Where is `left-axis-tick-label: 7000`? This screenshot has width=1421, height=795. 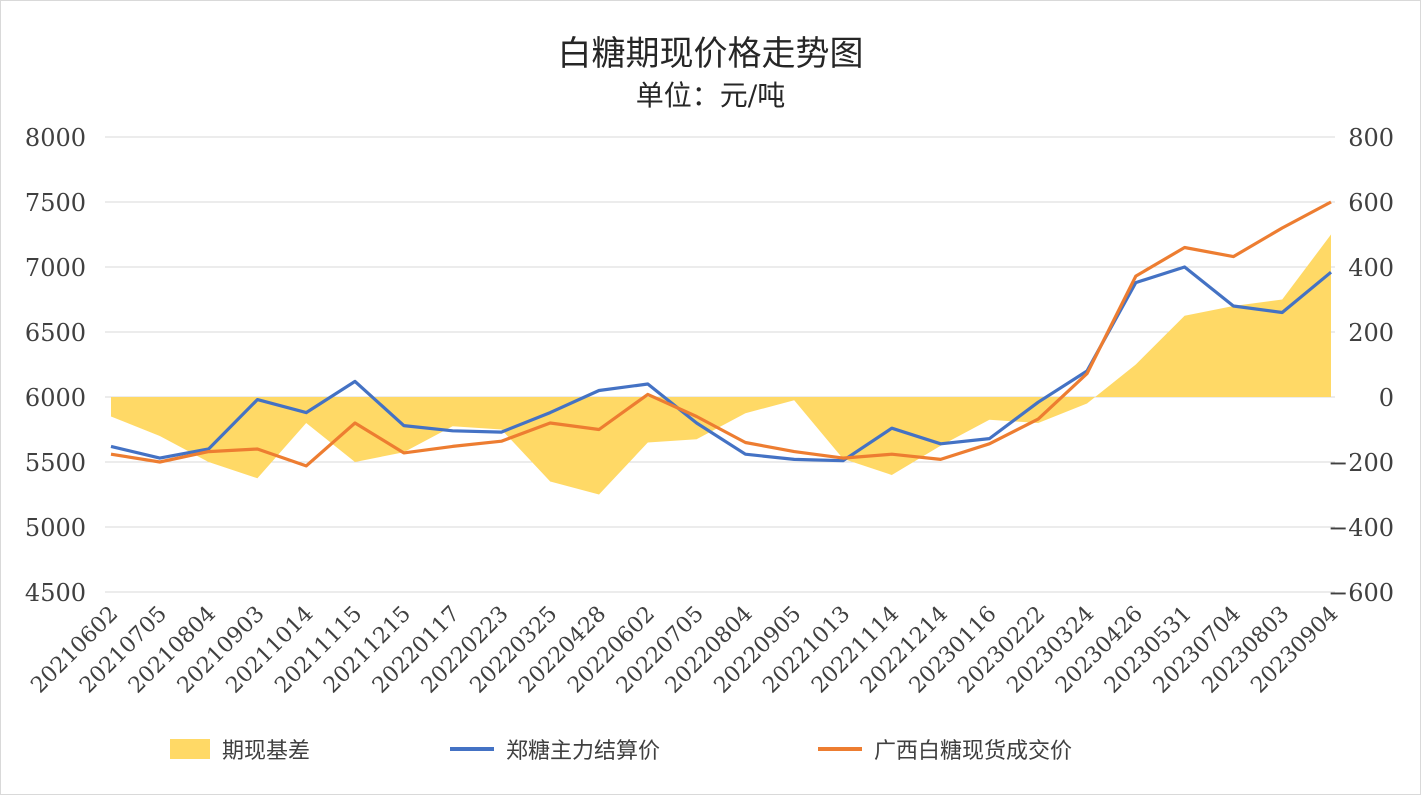 left-axis-tick-label: 7000 is located at coordinates (55, 268).